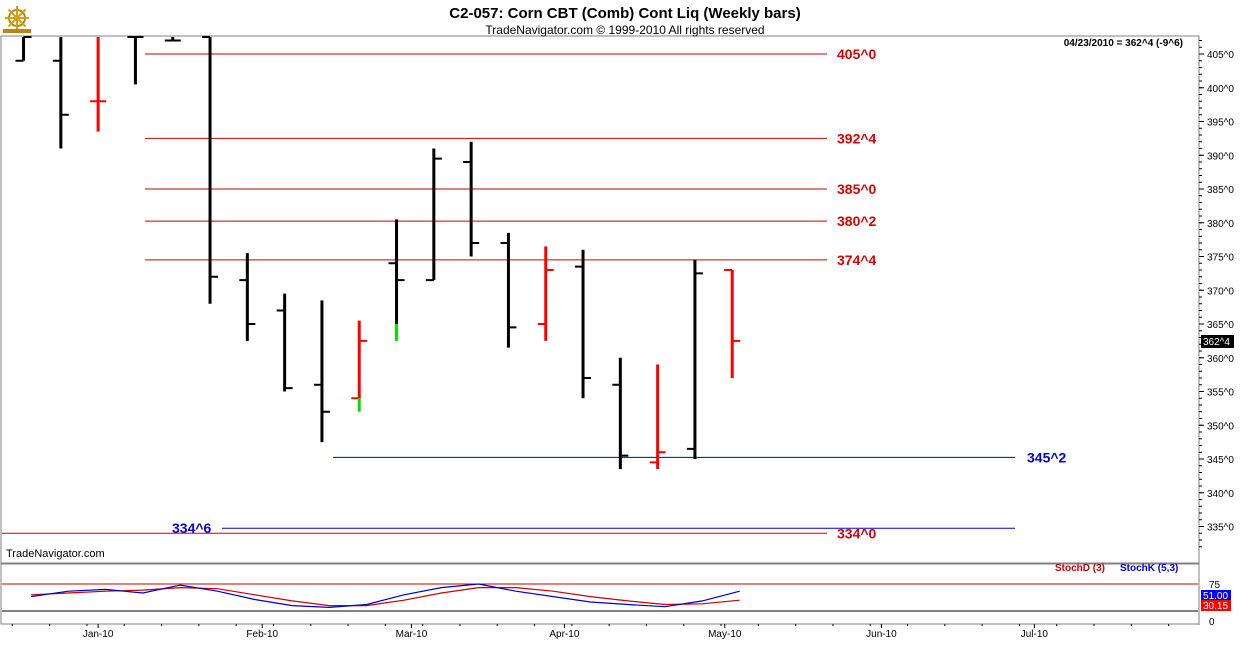 Image resolution: width=1250 pixels, height=648 pixels. What do you see at coordinates (1220, 426) in the screenshot?
I see `price-tick-label: 350^0` at bounding box center [1220, 426].